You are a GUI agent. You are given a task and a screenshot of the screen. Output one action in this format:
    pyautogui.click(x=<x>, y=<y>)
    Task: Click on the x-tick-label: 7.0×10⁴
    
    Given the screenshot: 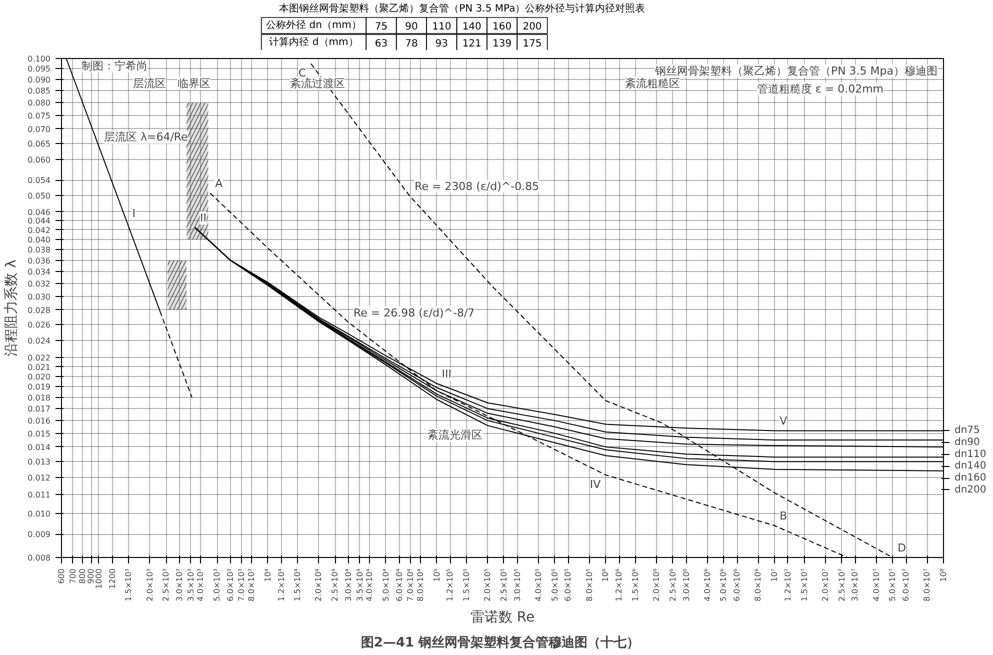 What is the action you would take?
    pyautogui.click(x=411, y=585)
    